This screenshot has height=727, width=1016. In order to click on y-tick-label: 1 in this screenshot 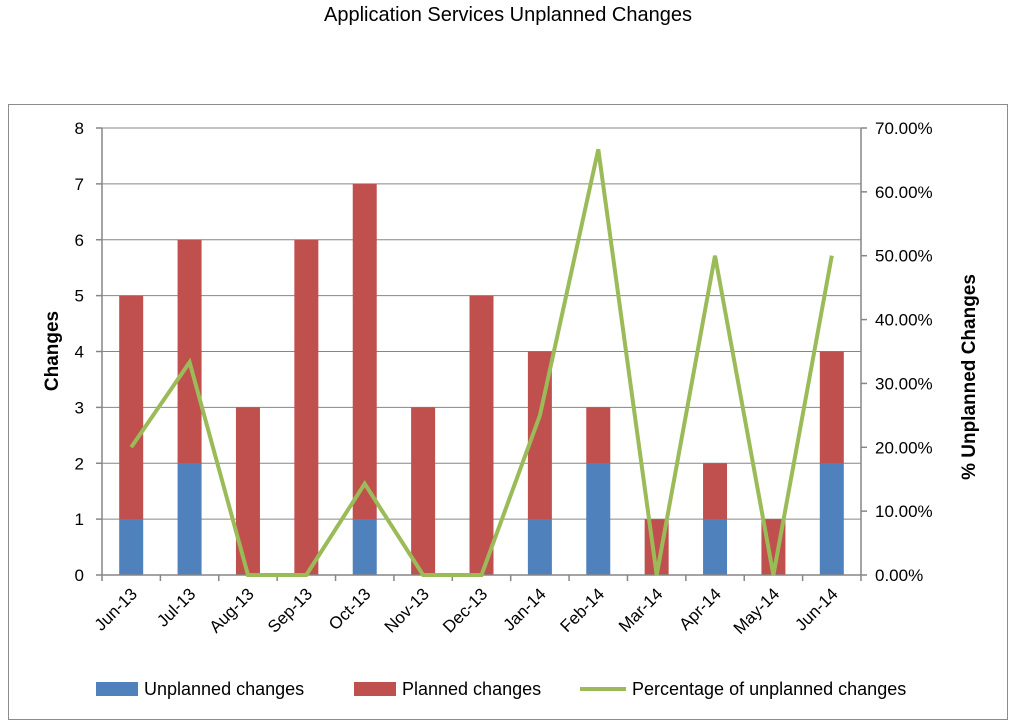, I will do `click(79, 519)`.